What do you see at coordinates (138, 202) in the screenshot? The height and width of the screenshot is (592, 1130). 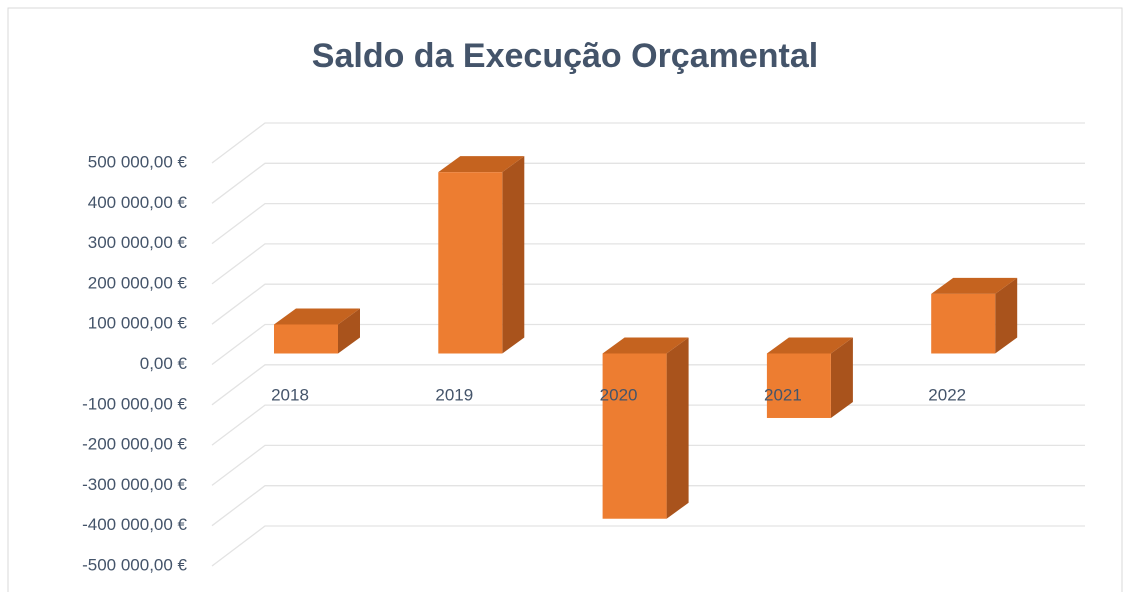 I see `y-tick-label: 400 000,00 €` at bounding box center [138, 202].